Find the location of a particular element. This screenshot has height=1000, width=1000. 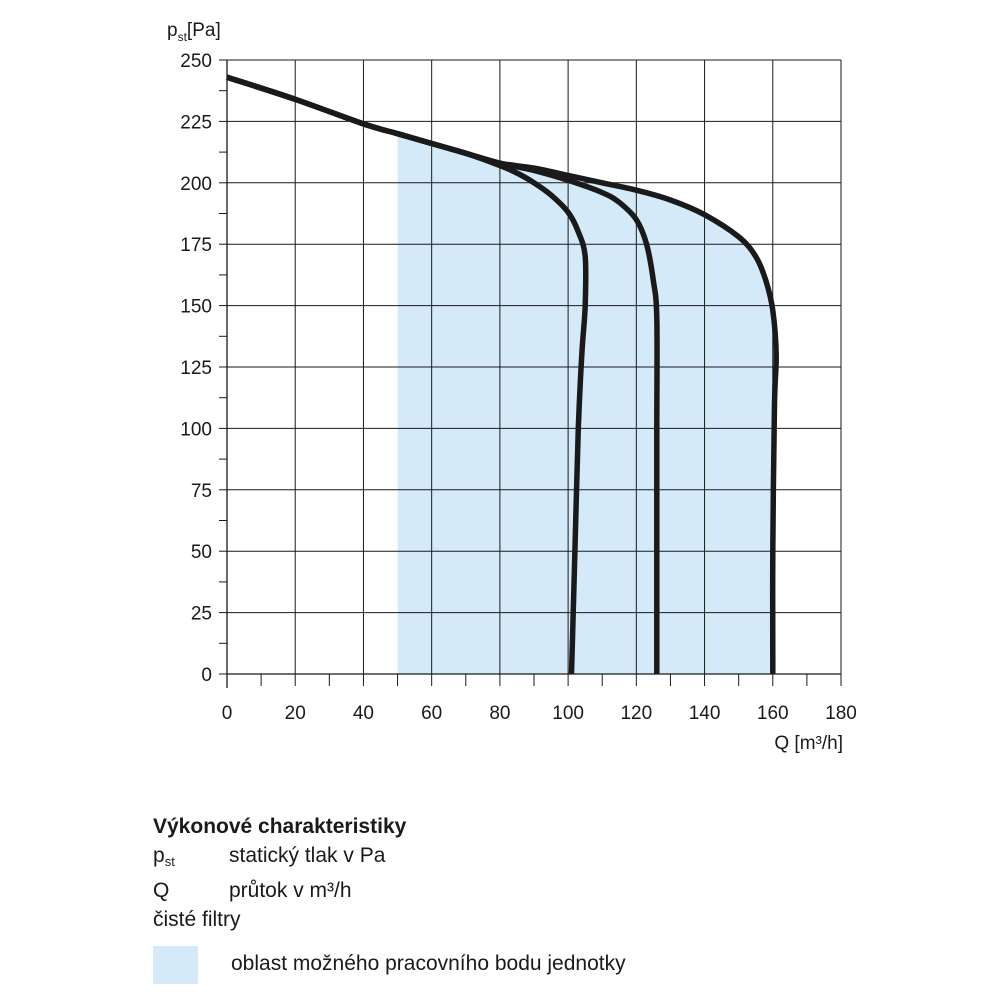

legend-text: statický tlak v Pa is located at coordinates (307, 855).